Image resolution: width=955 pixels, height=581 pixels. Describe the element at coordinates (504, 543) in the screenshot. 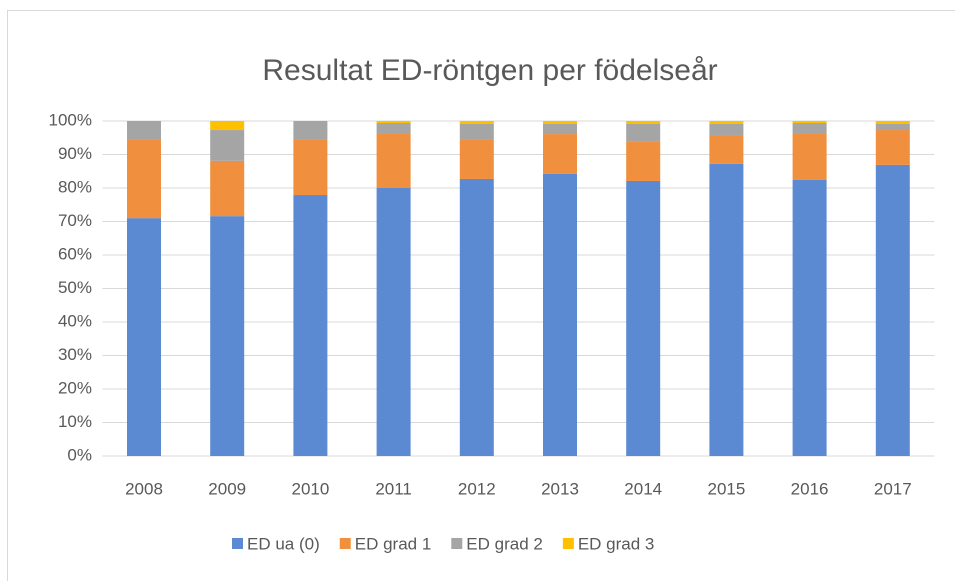

I see `legend-label: ED grad 2` at that location.